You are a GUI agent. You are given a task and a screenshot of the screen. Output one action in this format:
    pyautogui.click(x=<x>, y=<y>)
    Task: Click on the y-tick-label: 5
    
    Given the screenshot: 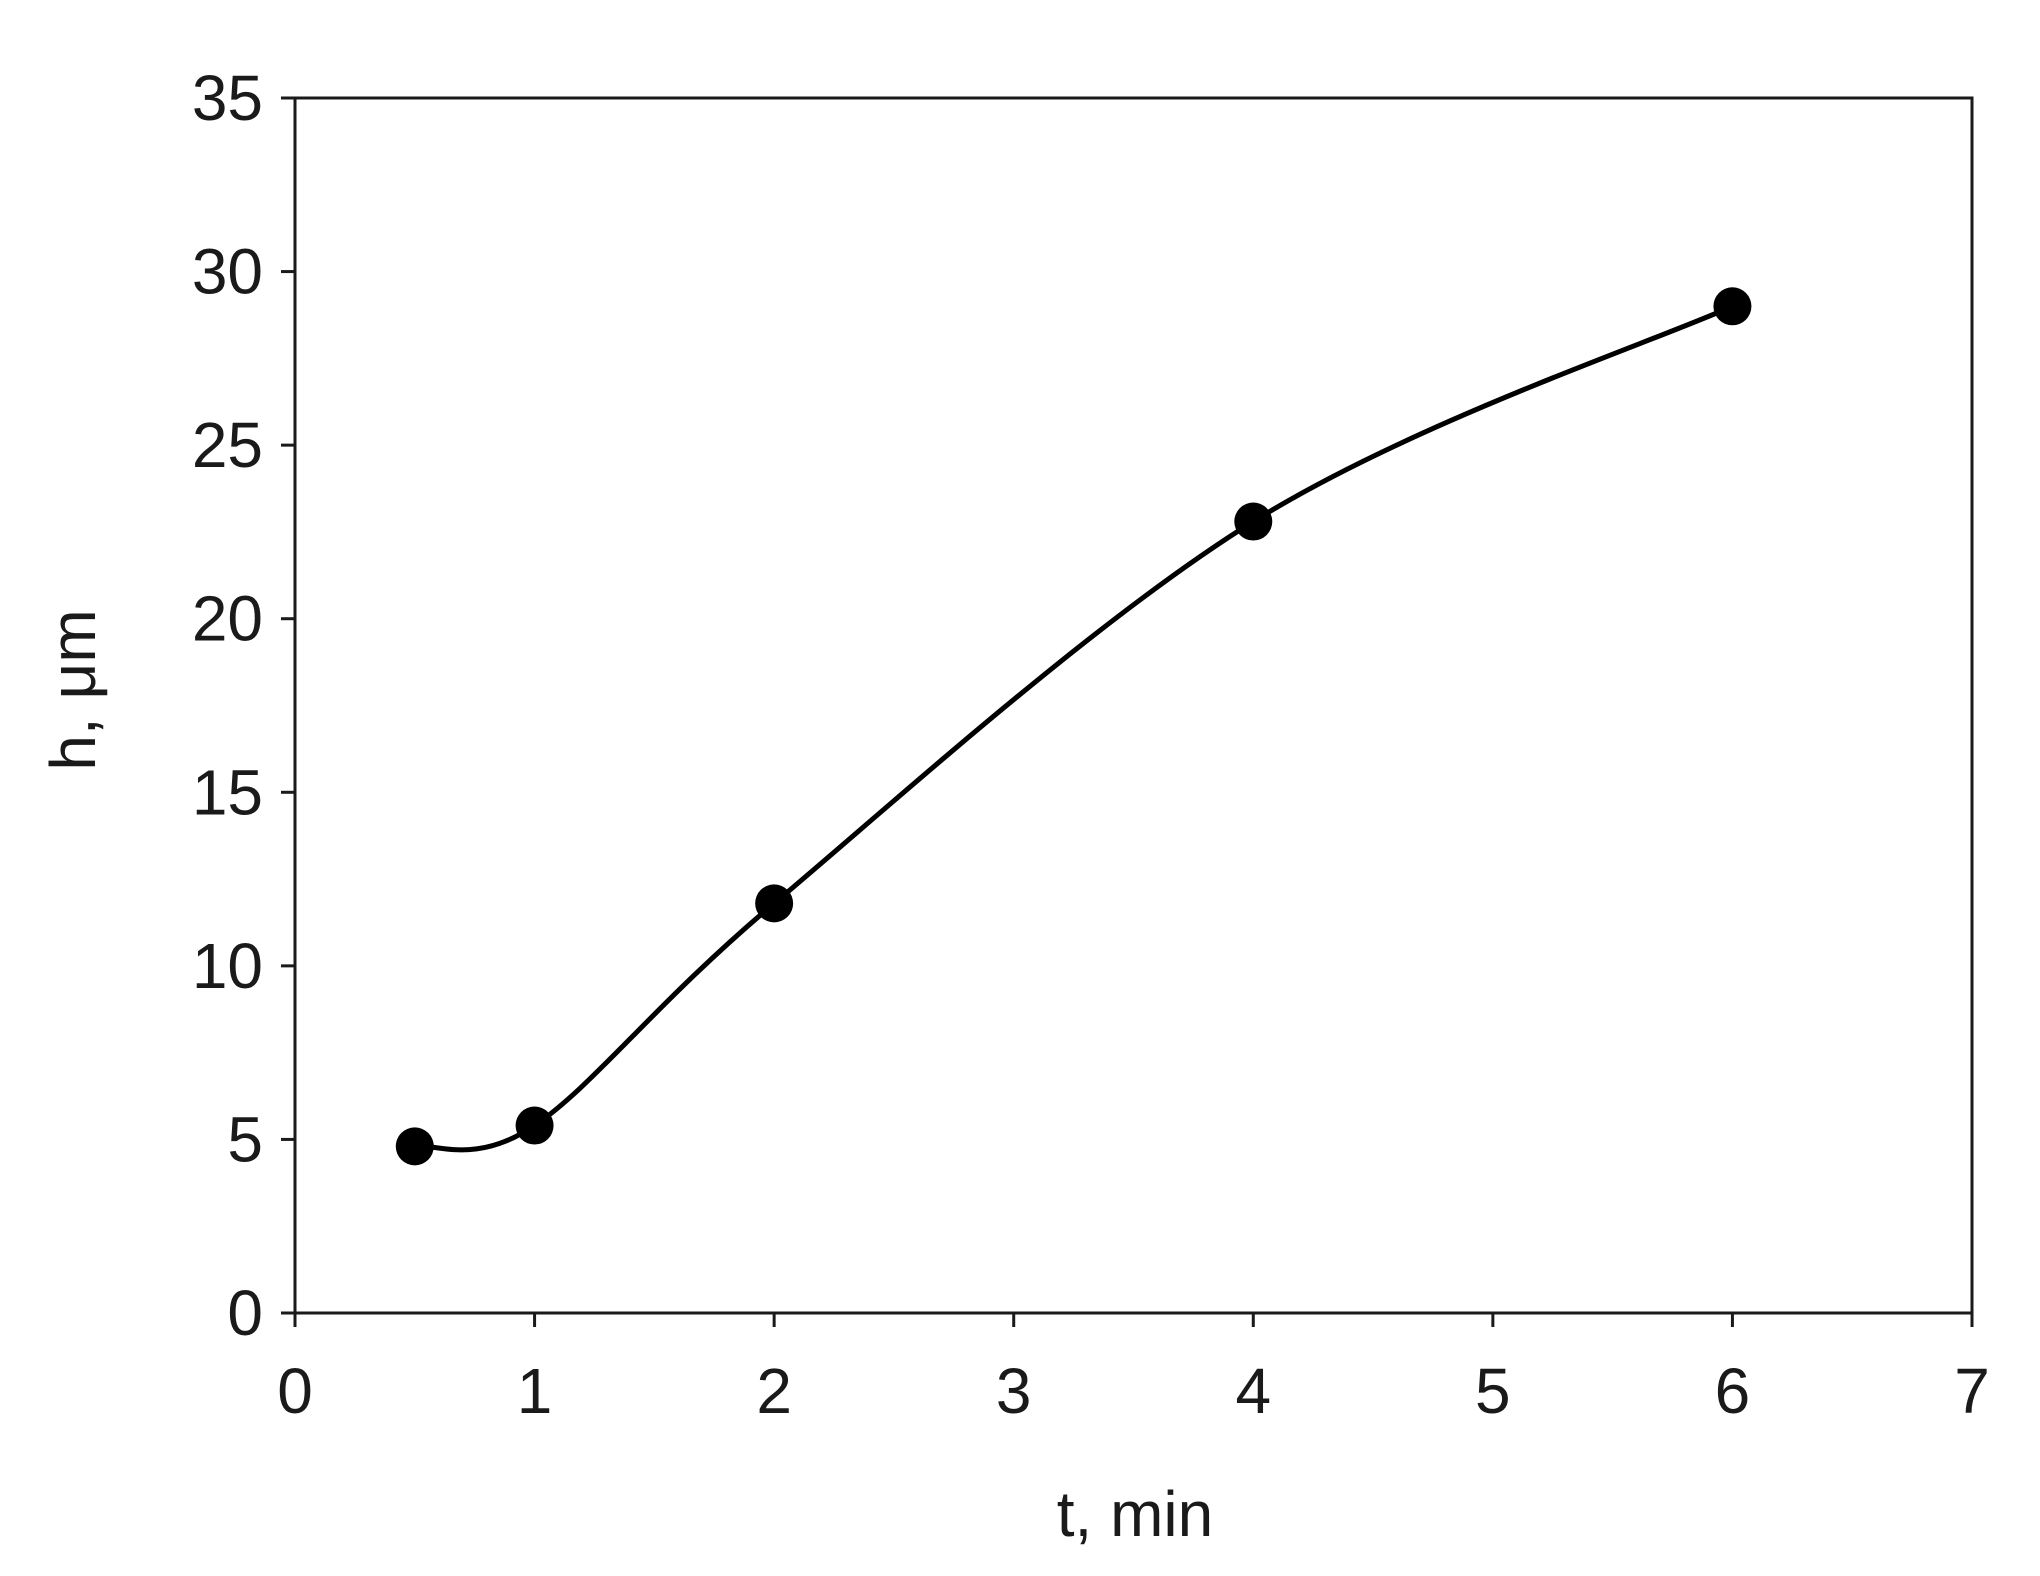 What is the action you would take?
    pyautogui.click(x=245, y=1139)
    